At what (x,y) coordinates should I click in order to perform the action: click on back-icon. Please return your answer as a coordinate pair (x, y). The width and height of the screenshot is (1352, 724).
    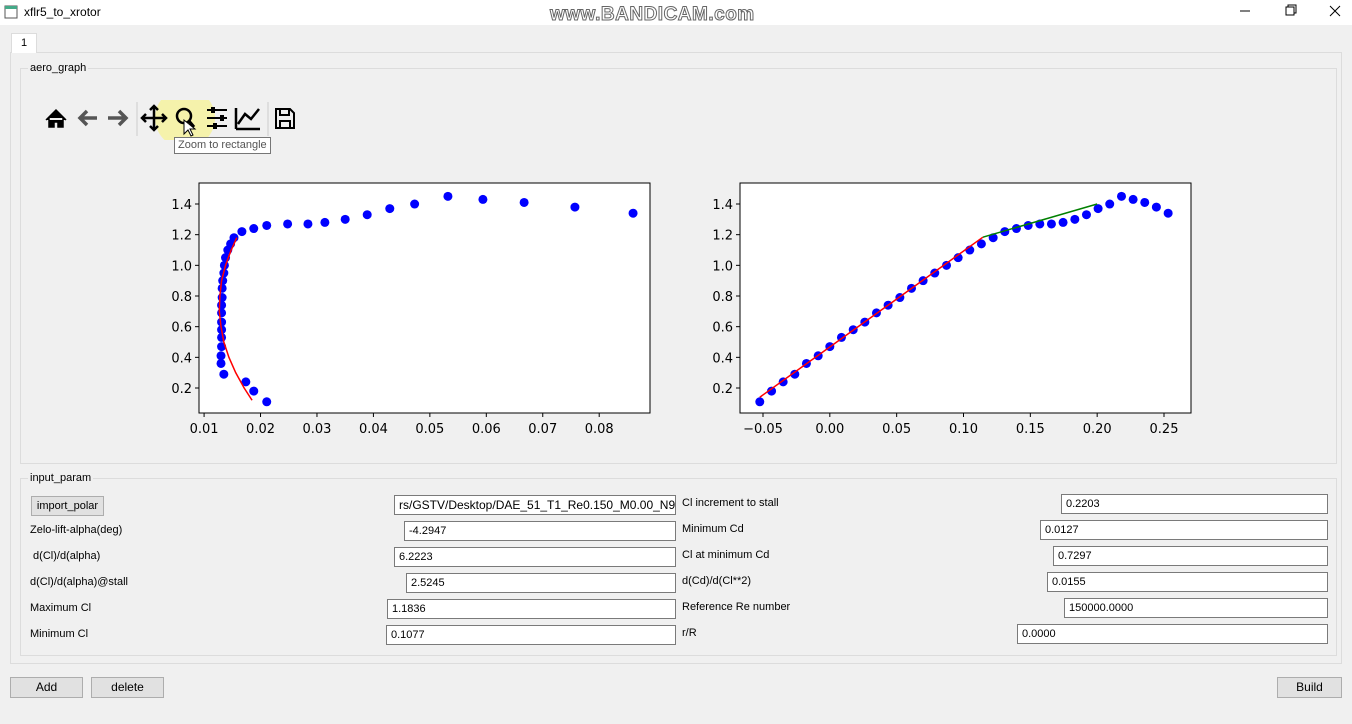
    Looking at the image, I should click on (87, 118).